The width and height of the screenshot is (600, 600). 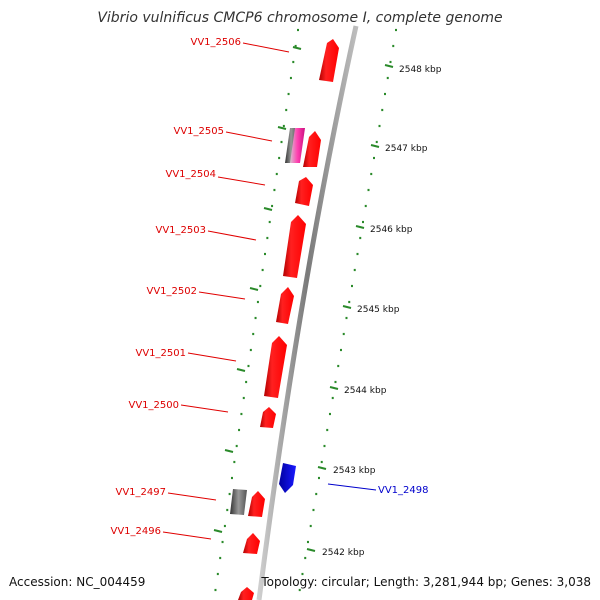 What do you see at coordinates (420, 70) in the screenshot?
I see `scale-label: 2548 kbp` at bounding box center [420, 70].